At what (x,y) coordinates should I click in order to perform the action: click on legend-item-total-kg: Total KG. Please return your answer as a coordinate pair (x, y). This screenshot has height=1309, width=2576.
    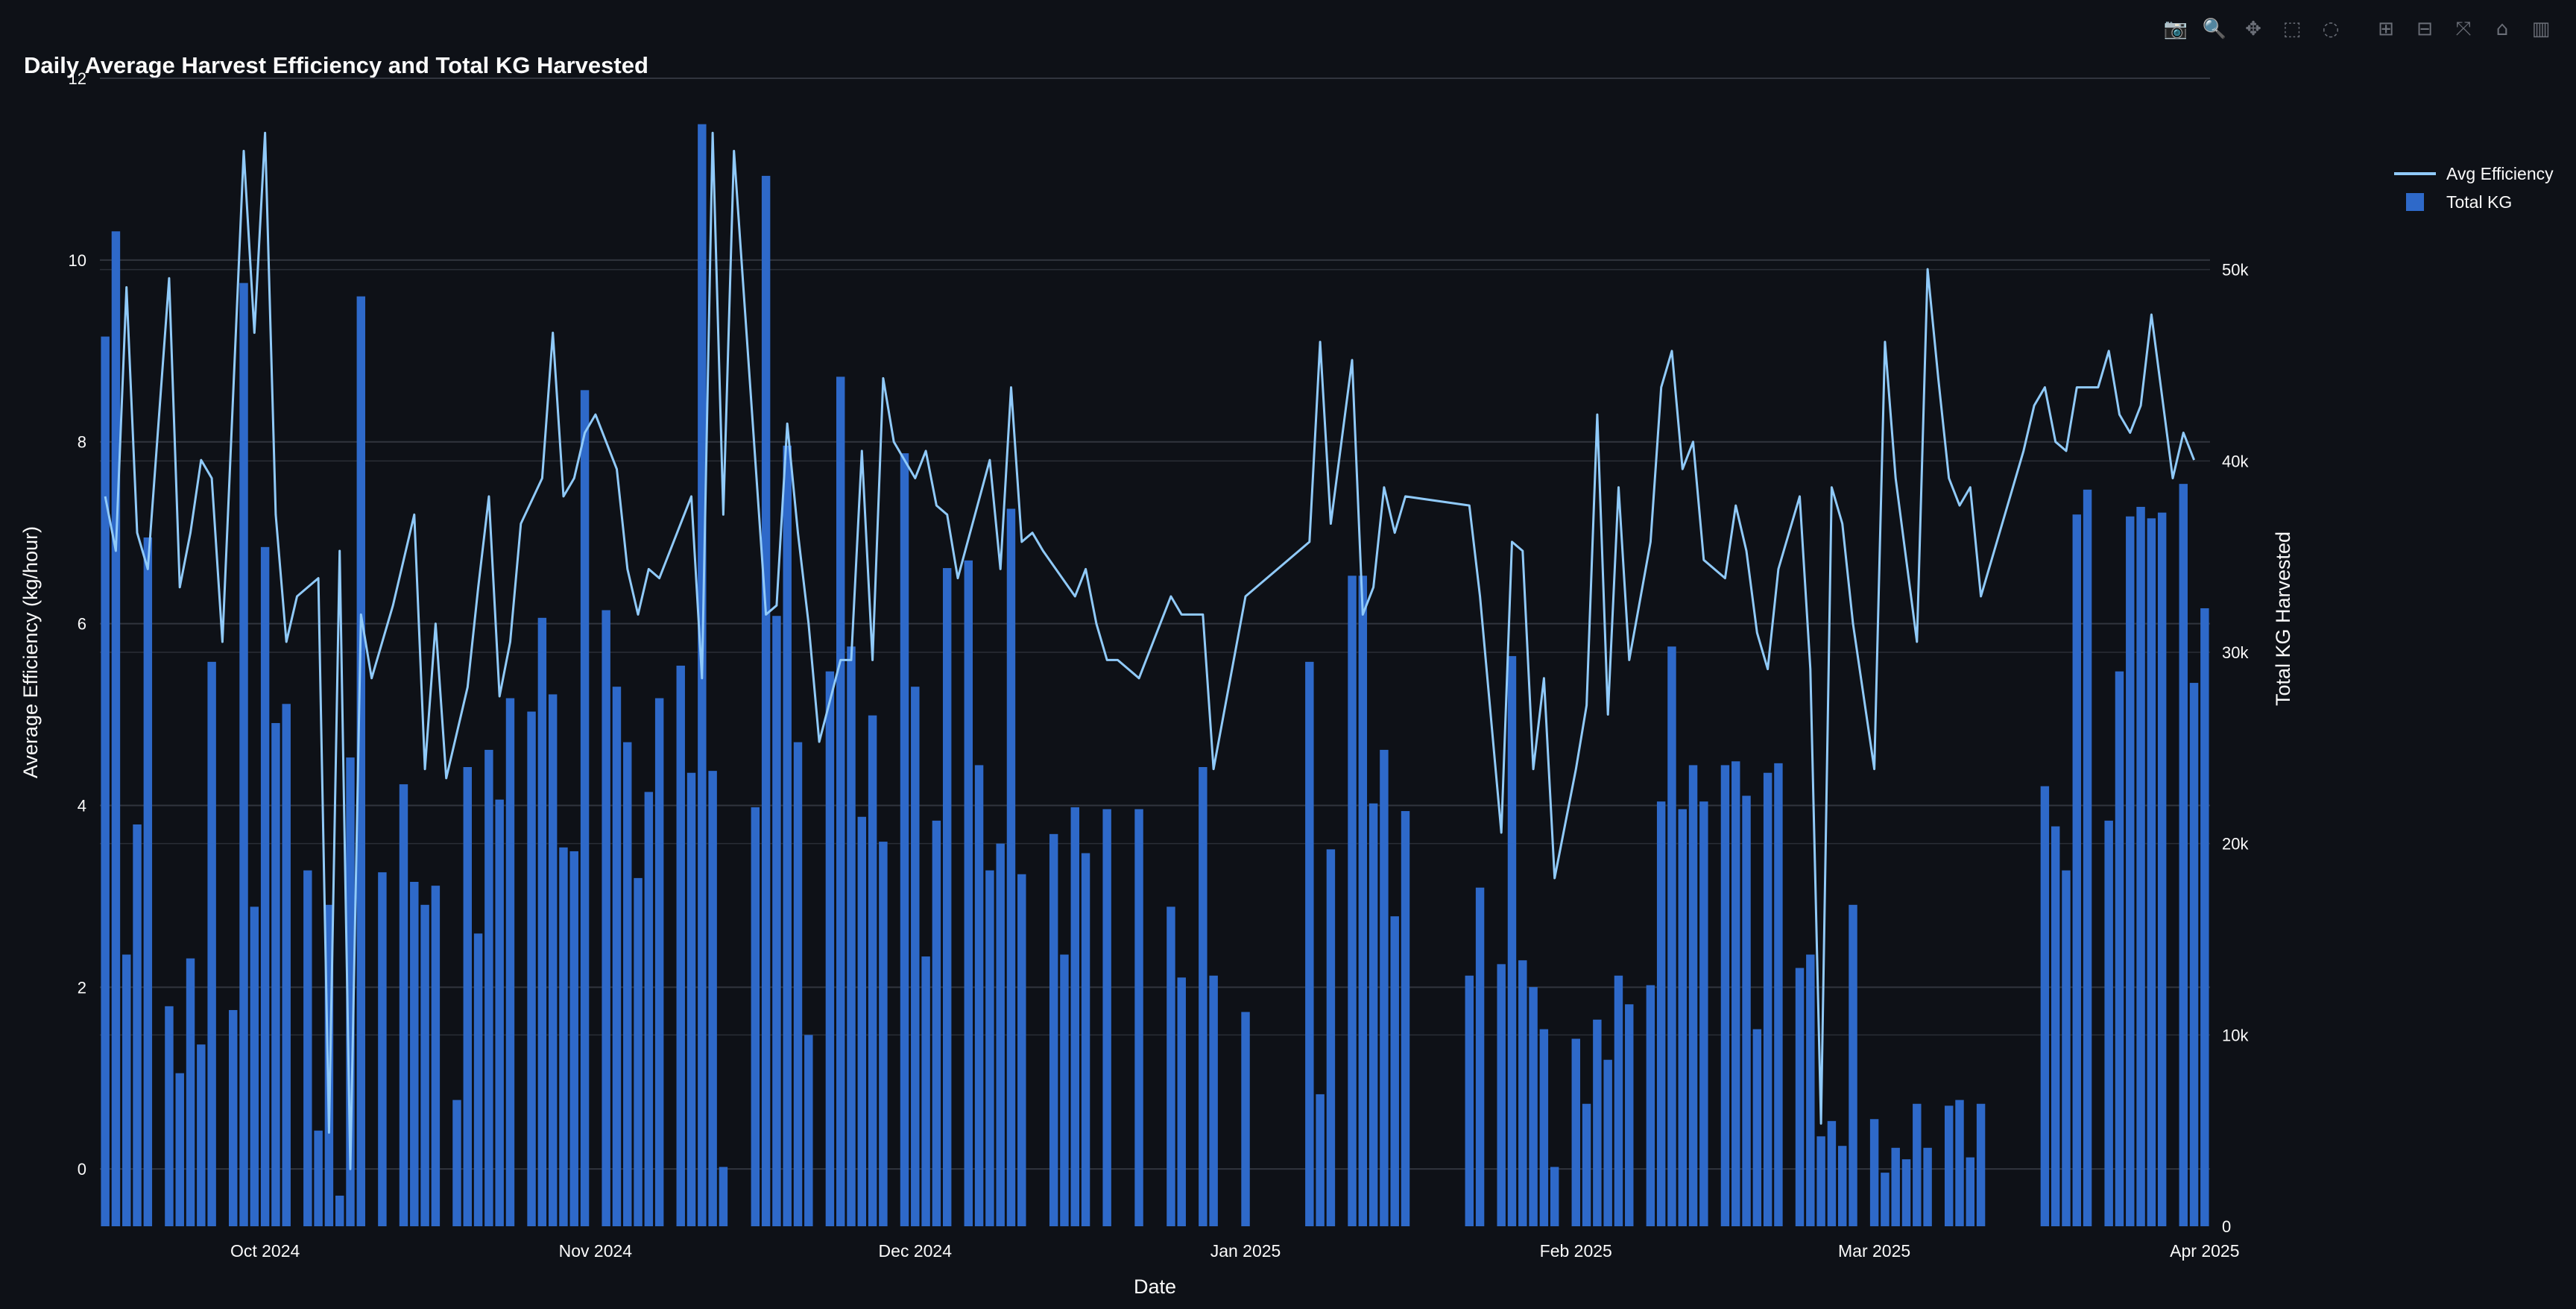
    Looking at the image, I should click on (2474, 202).